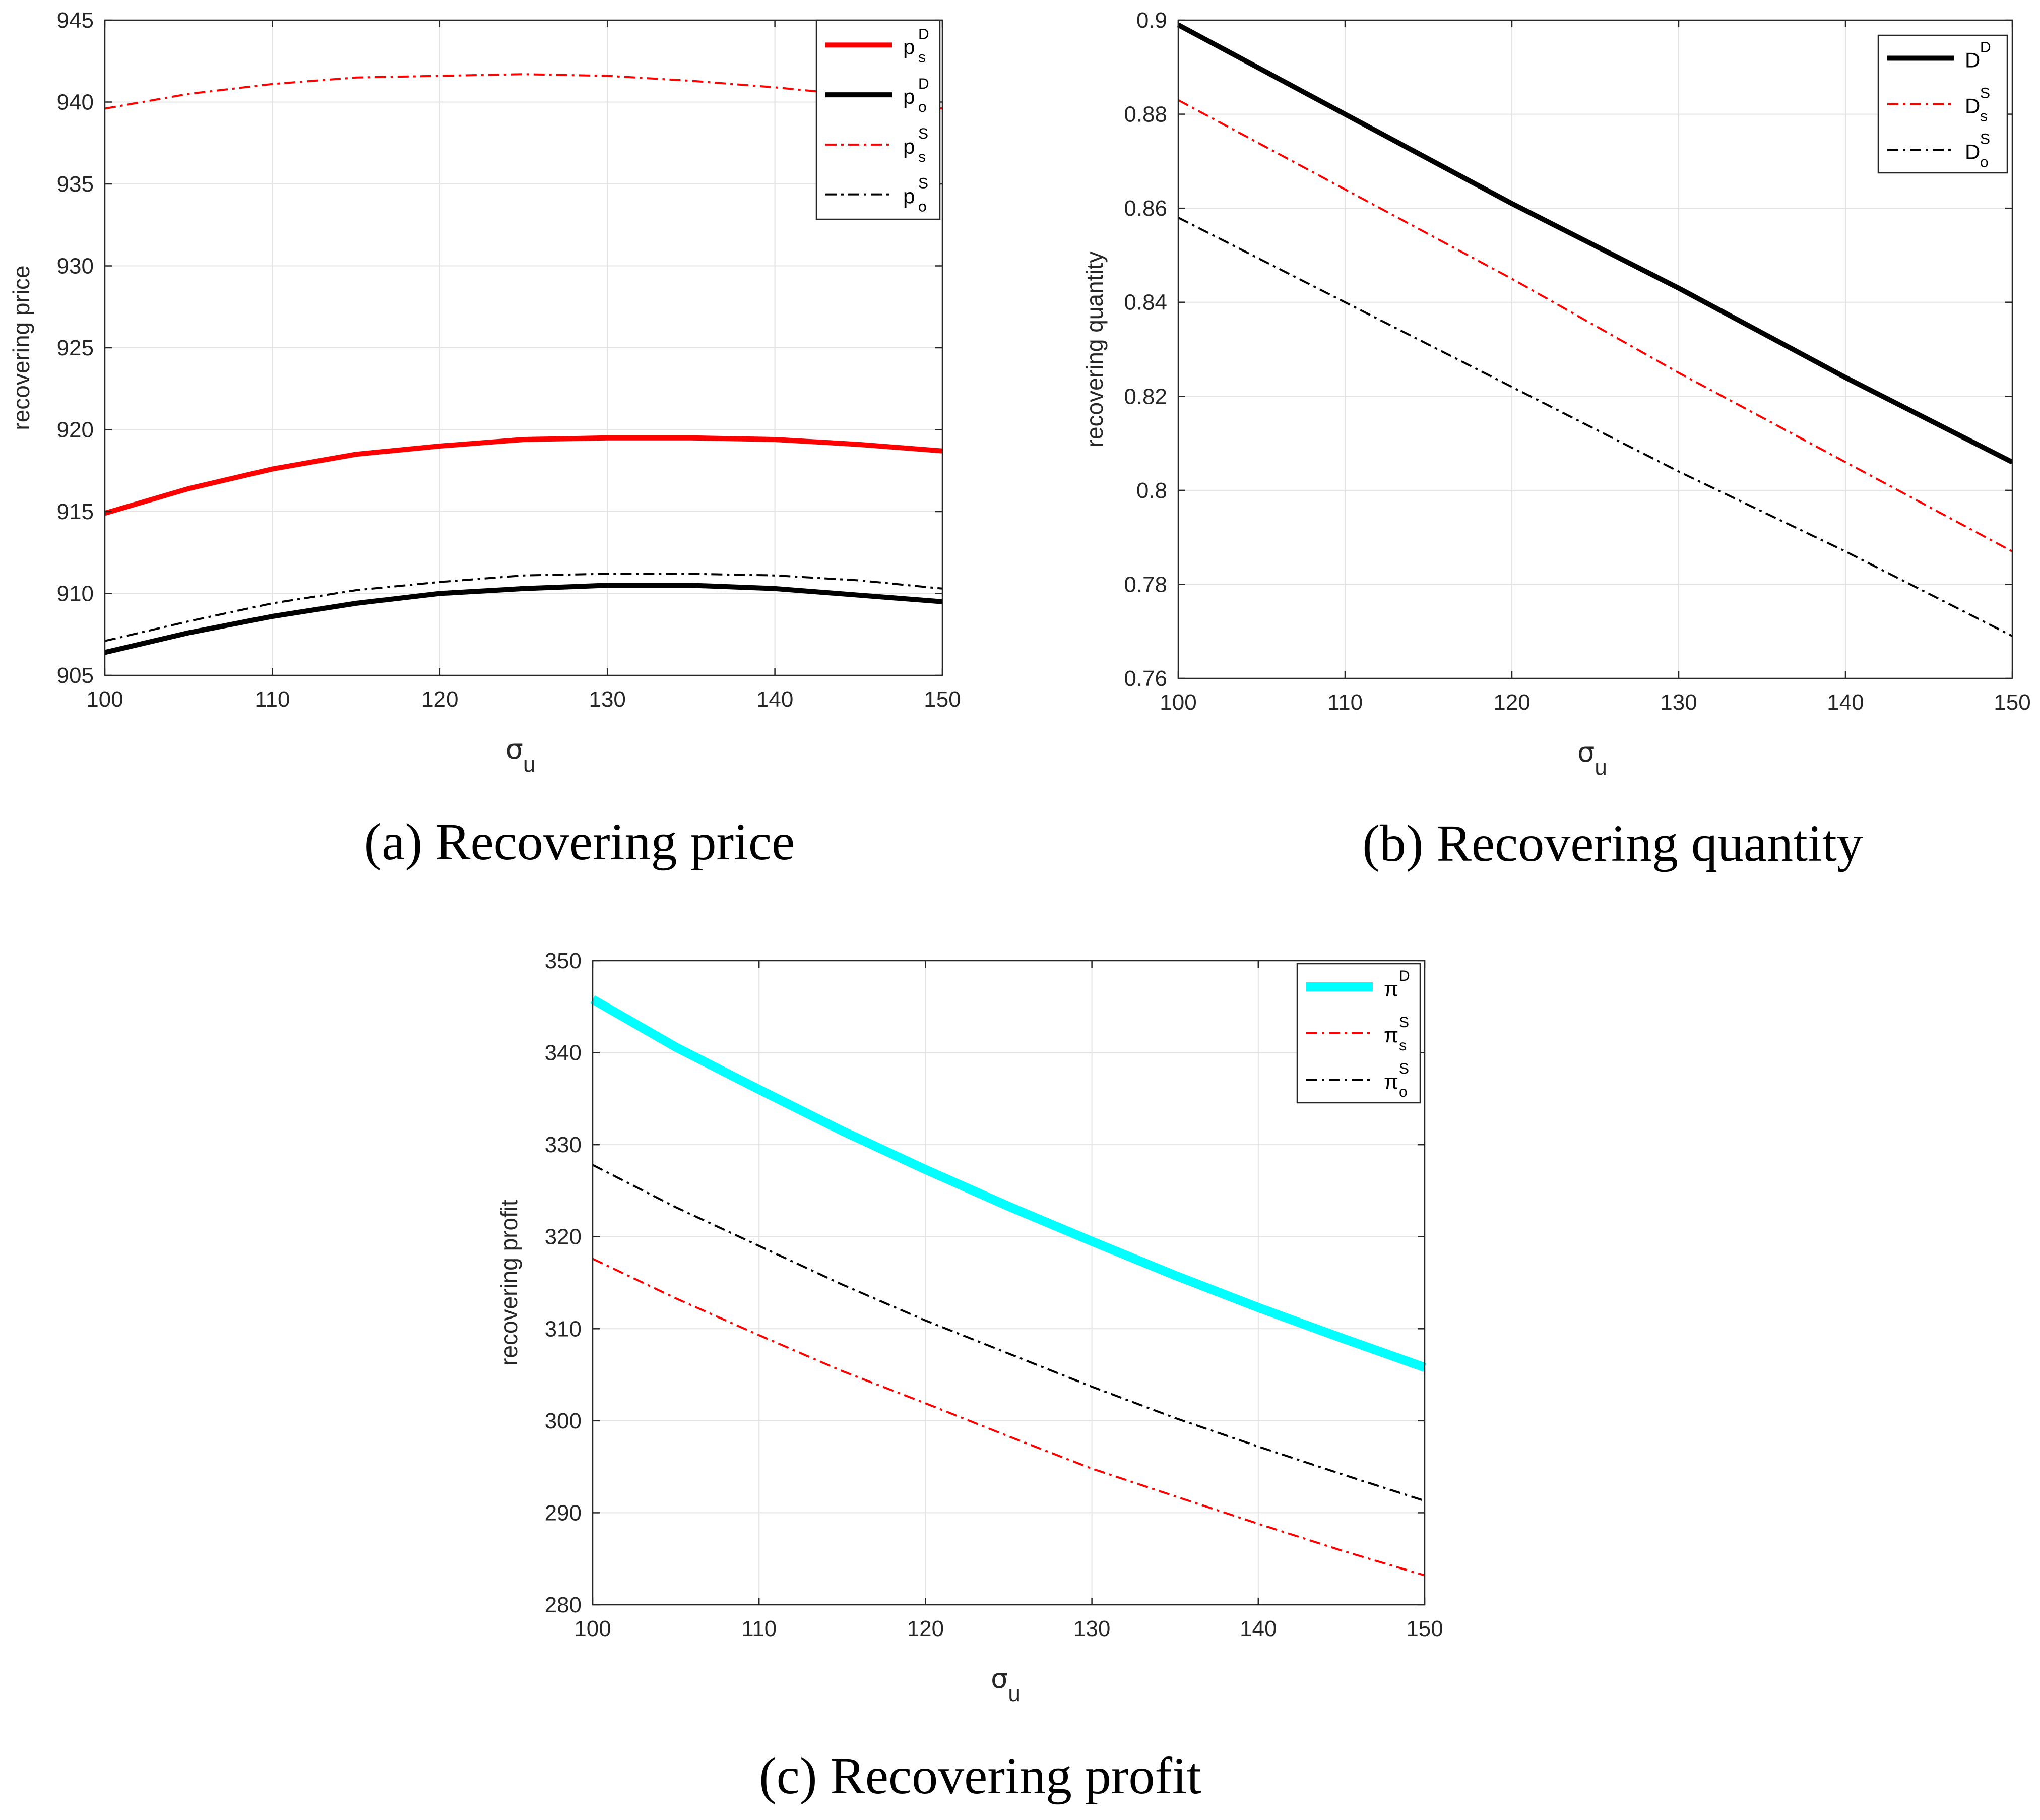  I want to click on y-axis-label: recovering price, so click(21, 347).